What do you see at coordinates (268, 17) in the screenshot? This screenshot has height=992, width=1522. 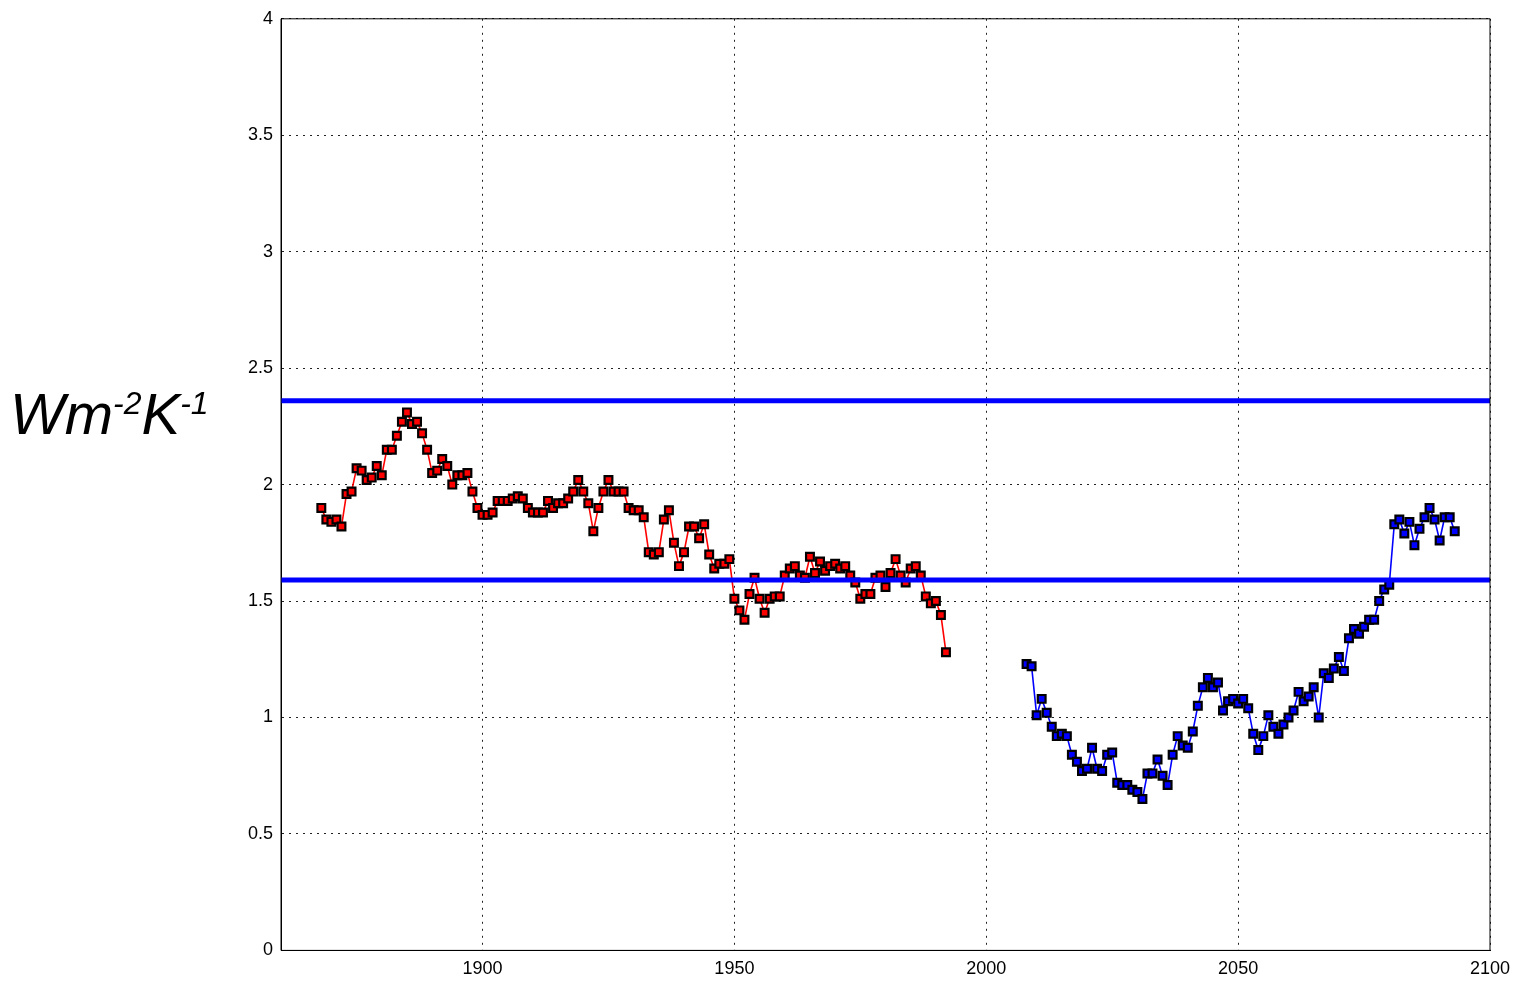 I see `y-tick-label: 4` at bounding box center [268, 17].